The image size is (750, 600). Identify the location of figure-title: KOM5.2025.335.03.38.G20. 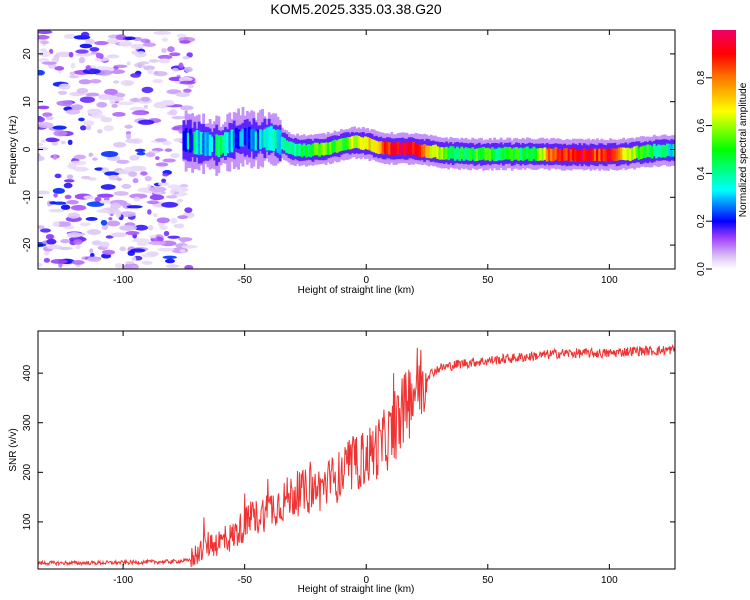
(355, 9).